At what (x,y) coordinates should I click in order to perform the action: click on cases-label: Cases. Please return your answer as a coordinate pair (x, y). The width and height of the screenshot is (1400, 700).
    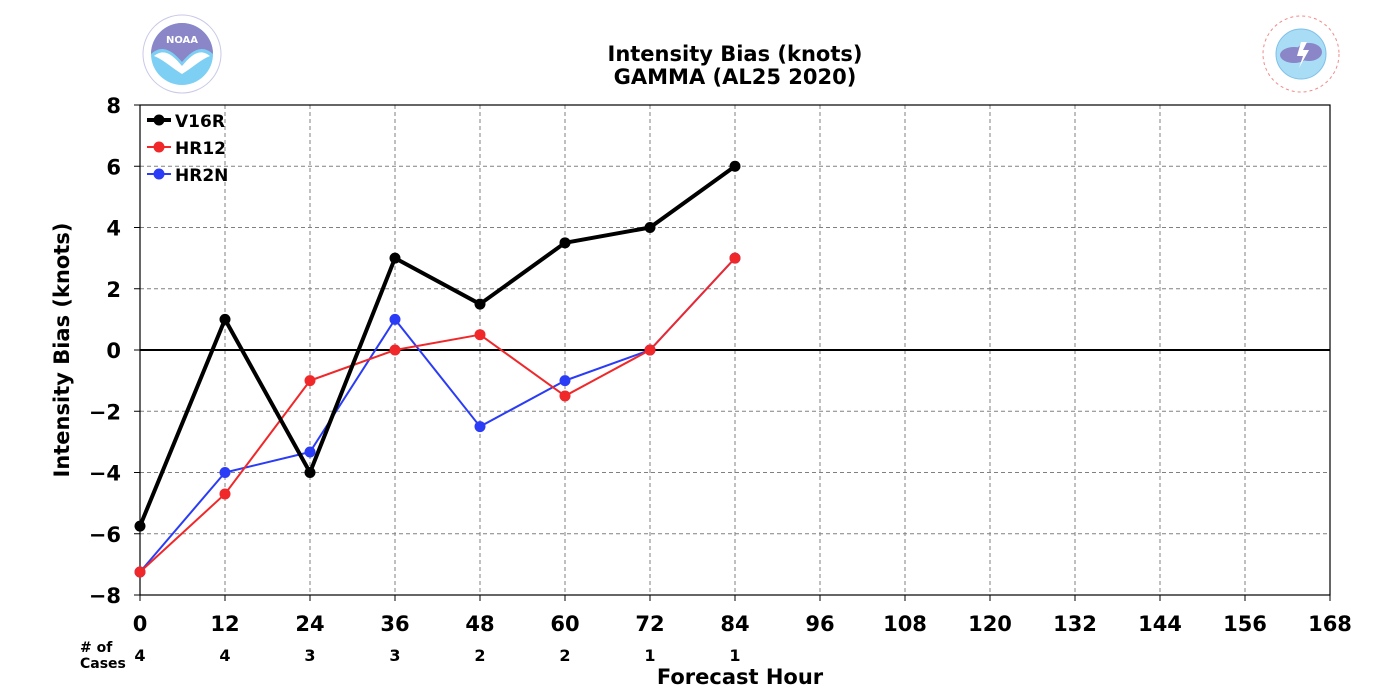
    Looking at the image, I should click on (103, 664).